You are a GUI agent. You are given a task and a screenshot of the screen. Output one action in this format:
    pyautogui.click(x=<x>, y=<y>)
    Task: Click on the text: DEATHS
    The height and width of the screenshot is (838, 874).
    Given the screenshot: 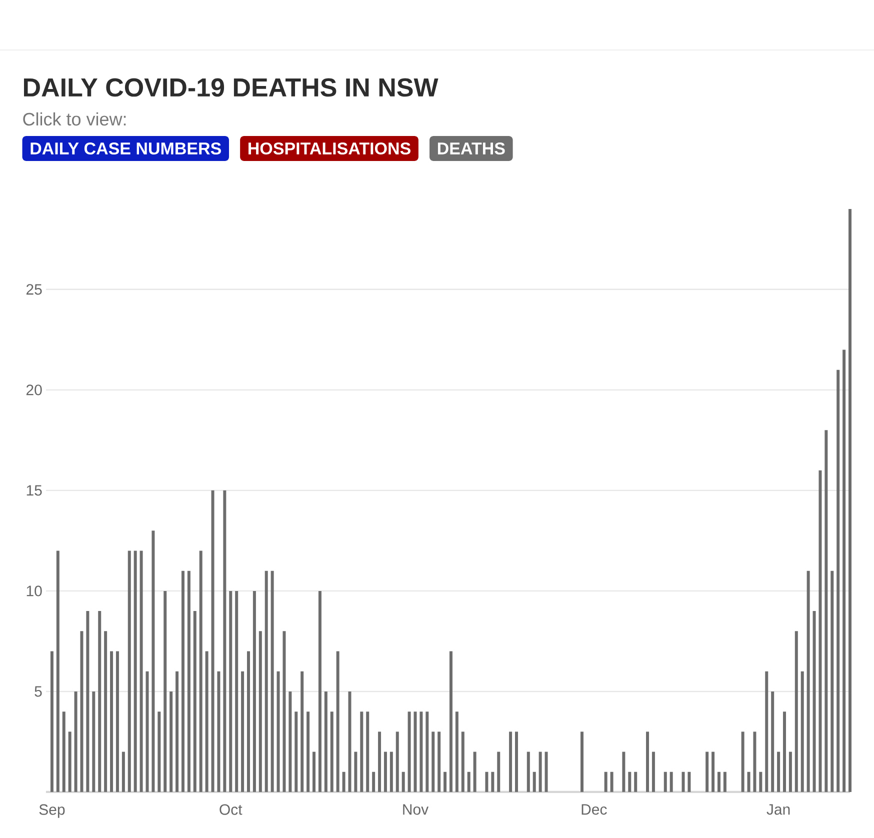 What is the action you would take?
    pyautogui.click(x=471, y=148)
    